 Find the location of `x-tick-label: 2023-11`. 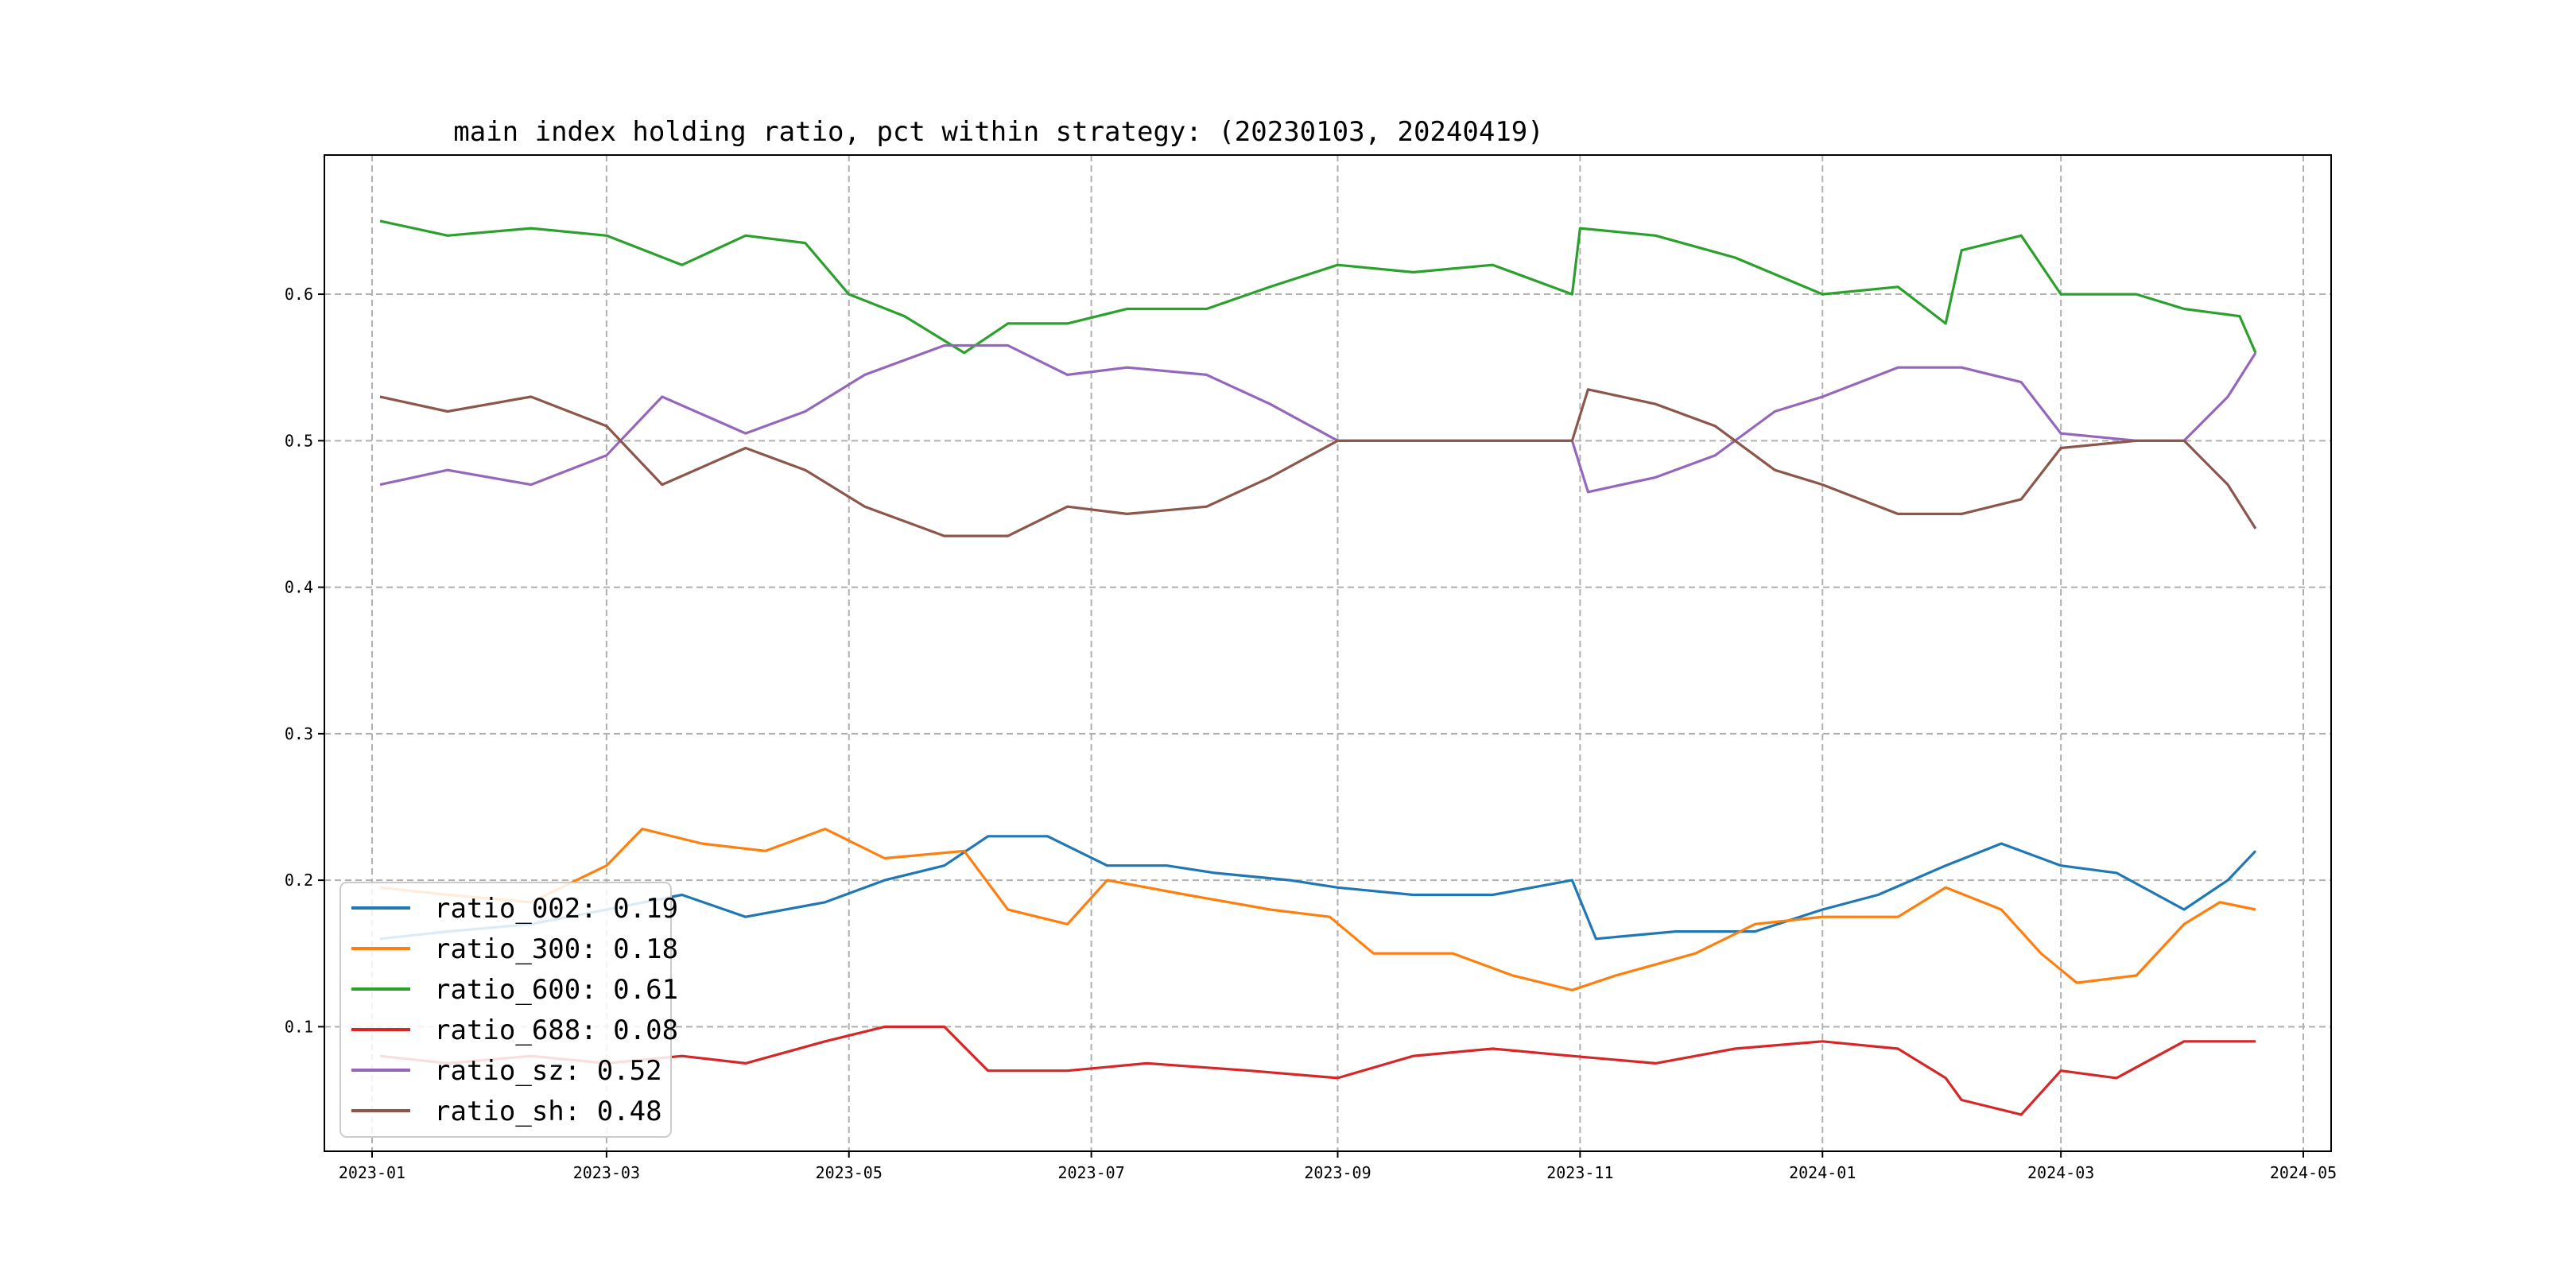

x-tick-label: 2023-11 is located at coordinates (1579, 1172).